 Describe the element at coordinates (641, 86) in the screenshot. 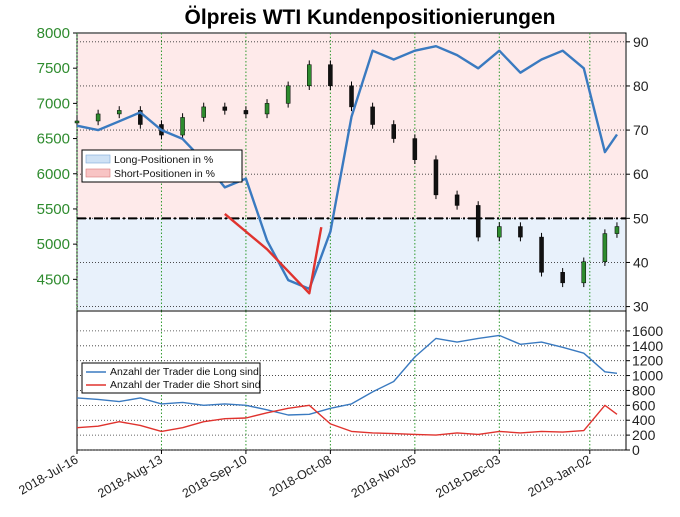

I see `right-axis-tick-label: 80` at that location.